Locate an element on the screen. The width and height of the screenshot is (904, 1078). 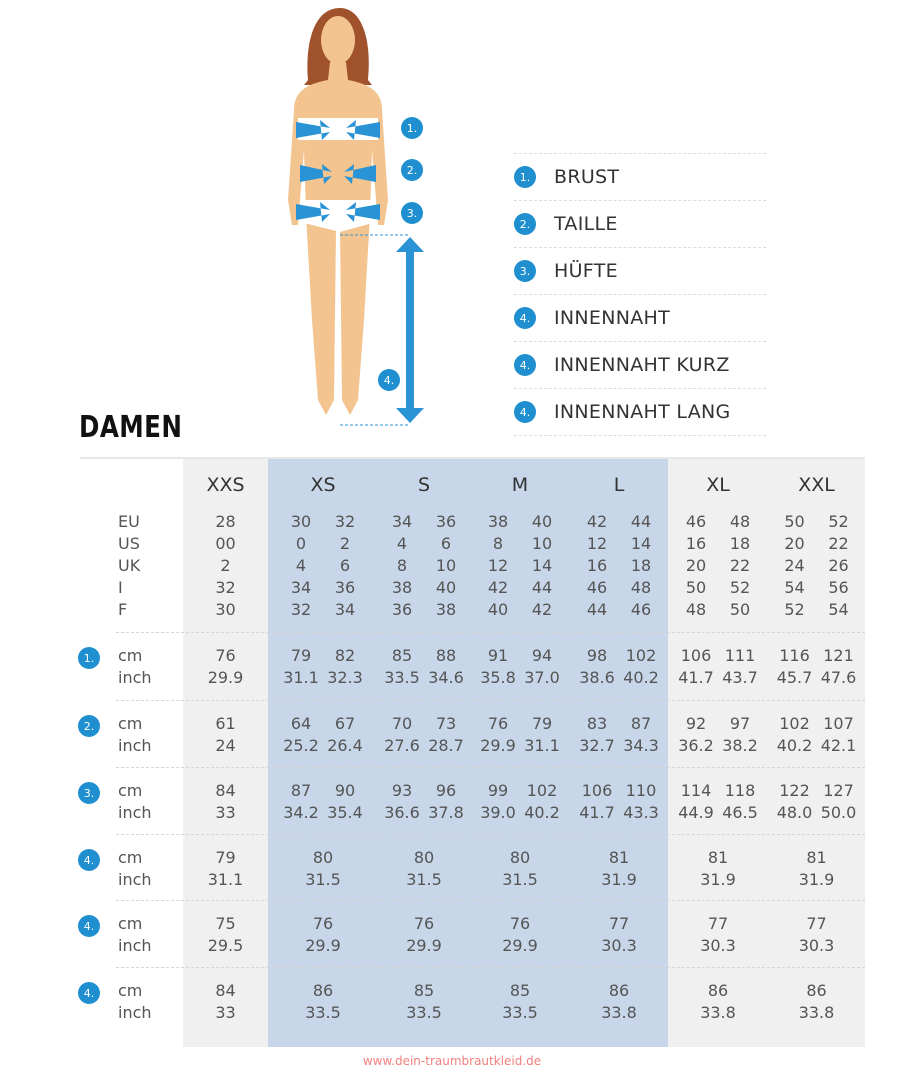
value: 77 is located at coordinates (816, 923).